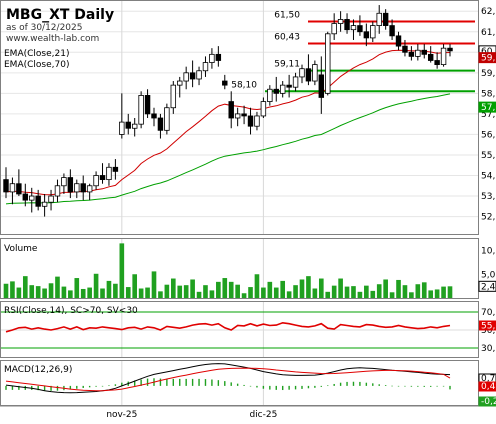 The height and width of the screenshot is (424, 496). What do you see at coordinates (228, 327) in the screenshot?
I see `rsi-line` at bounding box center [228, 327].